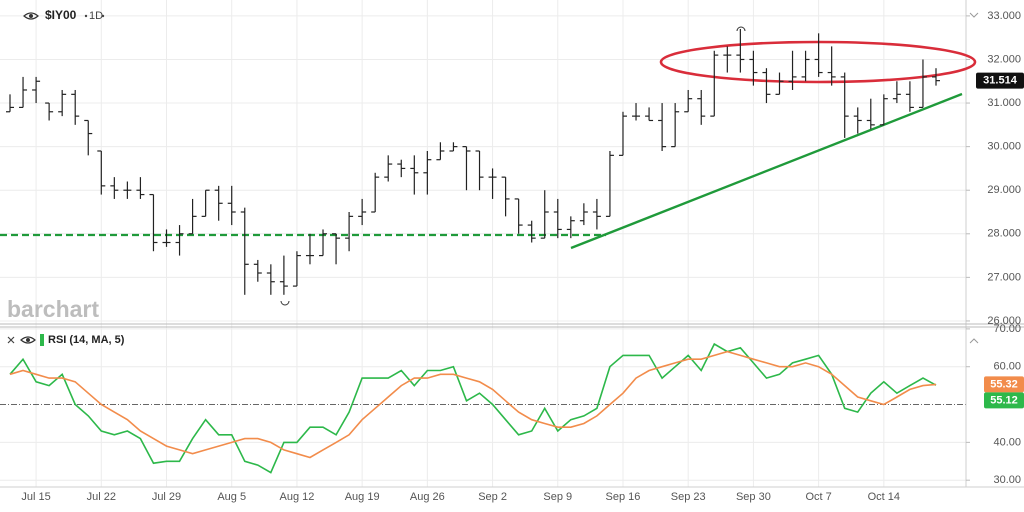 The width and height of the screenshot is (1024, 512). Describe the element at coordinates (61, 15) in the screenshot. I see `symbol: $IY00` at that location.